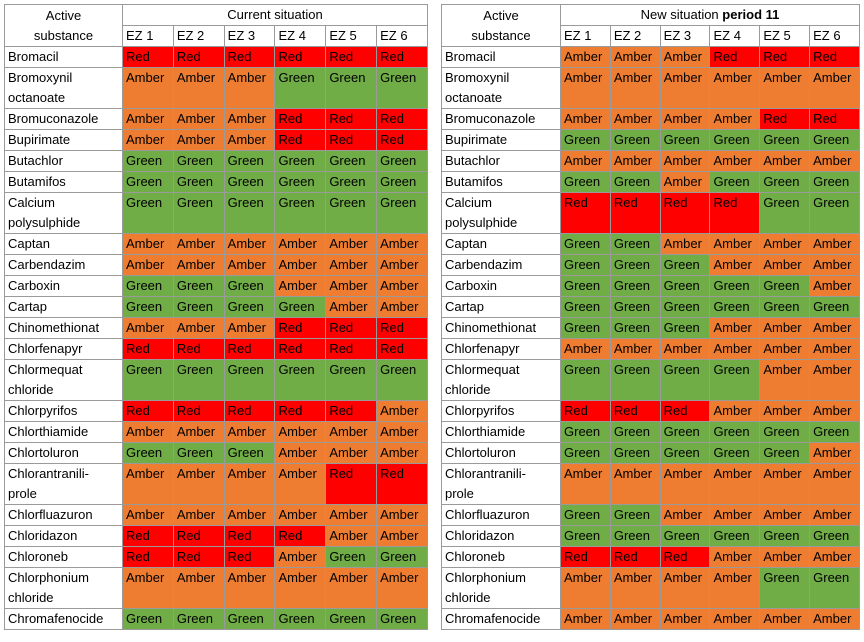 This screenshot has height=642, width=864. I want to click on table-row: Chinomethionat Amber Amber Amber Red Red Red, so click(216, 328).